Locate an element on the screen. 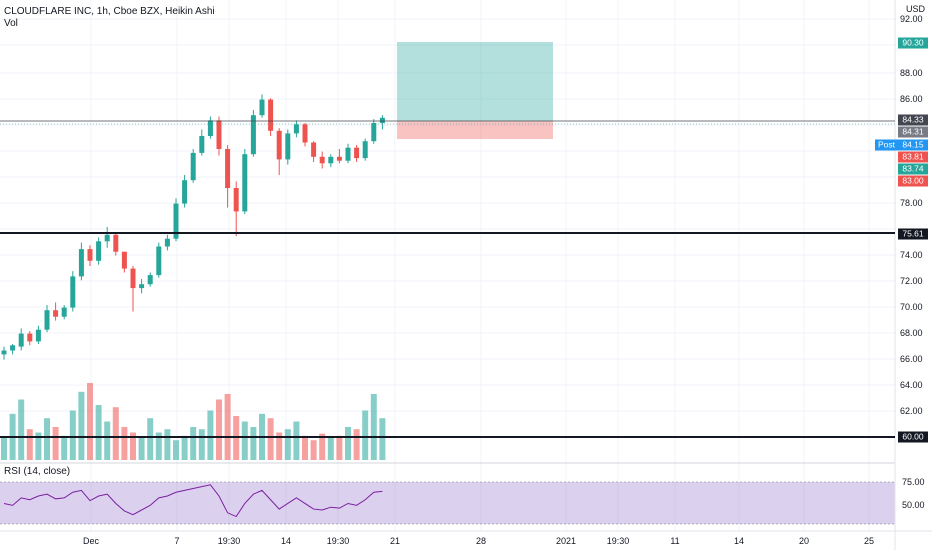 The height and width of the screenshot is (550, 932). ask-price-tag: 83.81 is located at coordinates (913, 157).